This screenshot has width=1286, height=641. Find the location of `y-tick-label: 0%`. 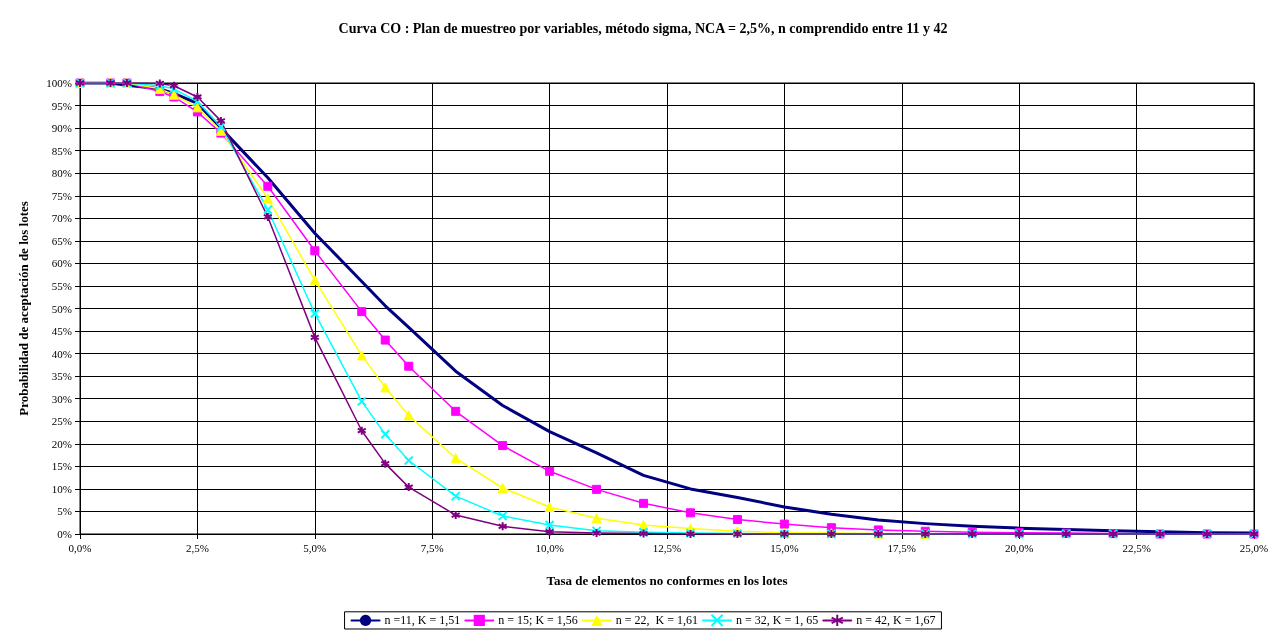

y-tick-label: 0% is located at coordinates (64, 534).